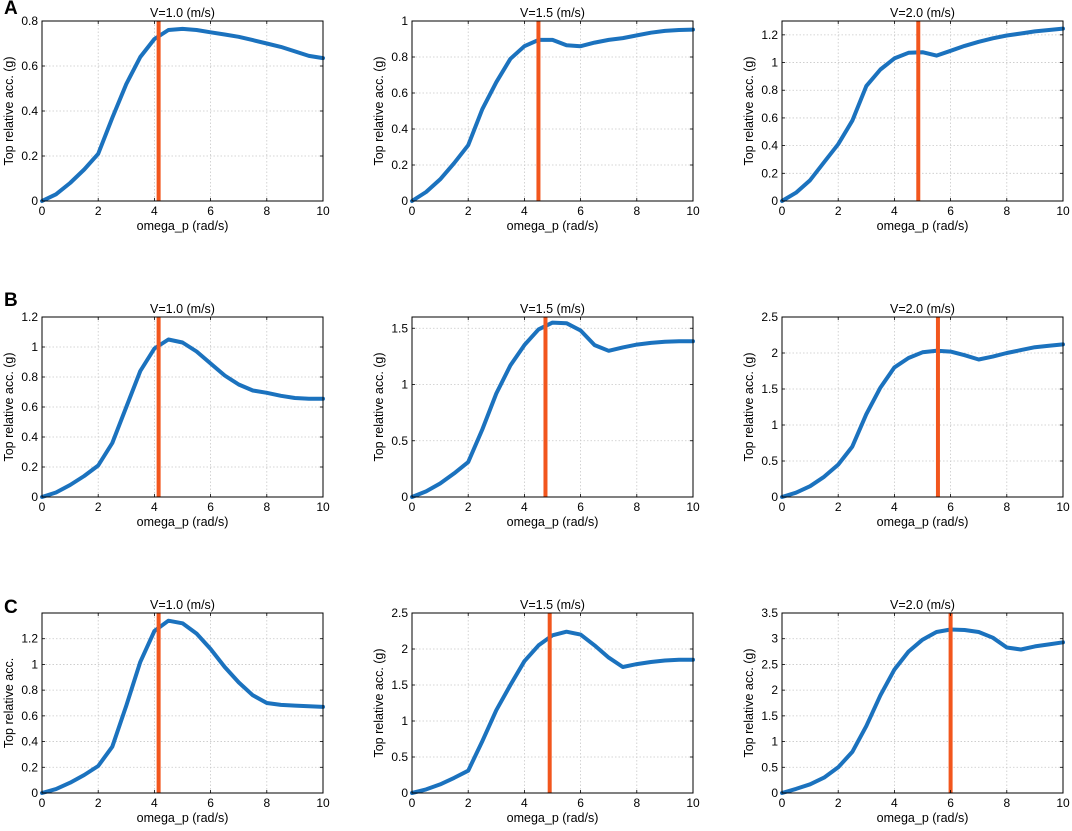 The image size is (1072, 831). What do you see at coordinates (774, 690) in the screenshot?
I see `chart-9-y-tick-label: 2` at bounding box center [774, 690].